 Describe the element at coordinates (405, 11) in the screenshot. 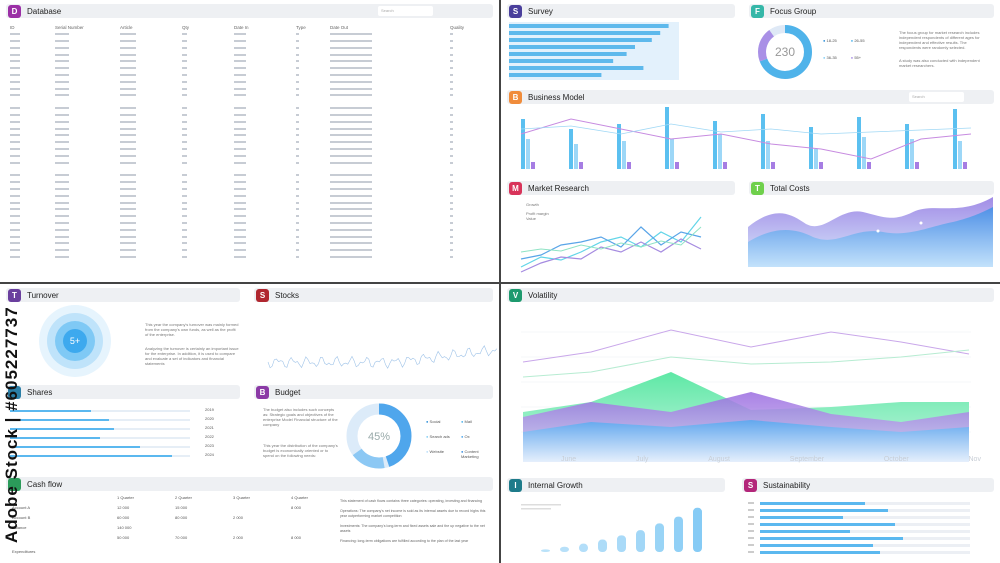

I see `database-search-input: Search` at that location.